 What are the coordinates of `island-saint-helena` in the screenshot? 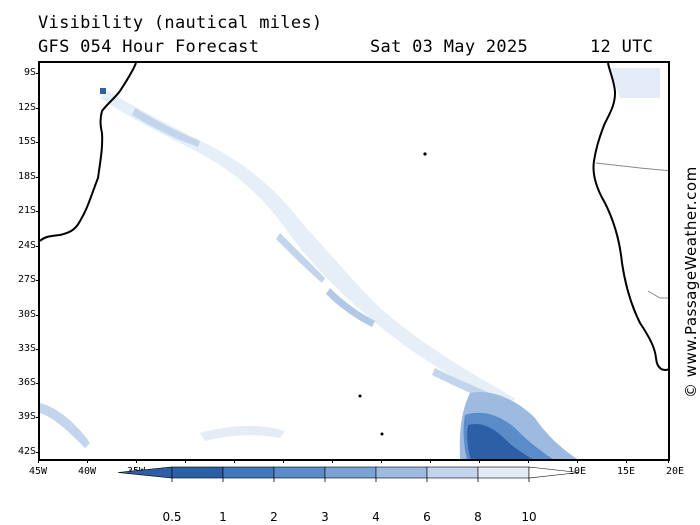 It's located at (425, 154).